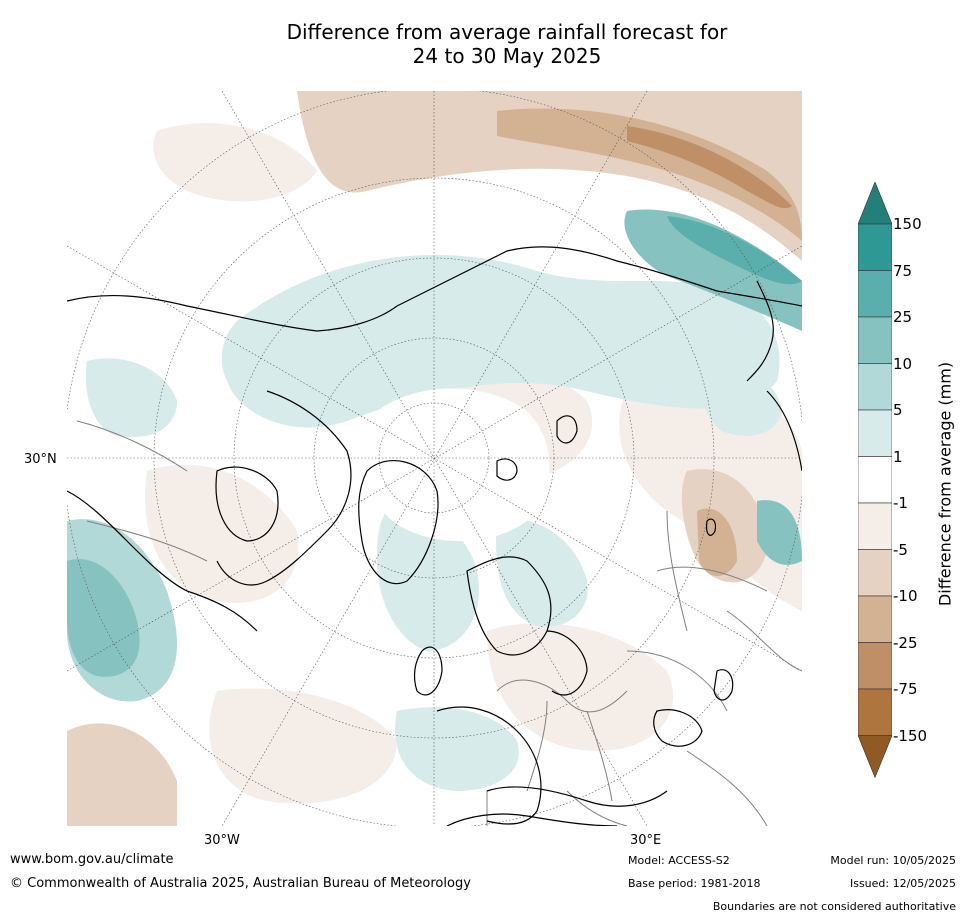 This screenshot has width=965, height=919. I want to click on wet-light-scandinavia, so click(542, 573).